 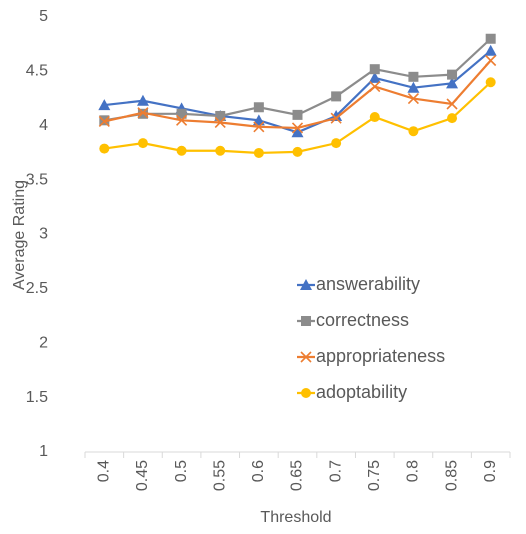 I want to click on x-axis-label: Threshold, so click(x=295, y=517).